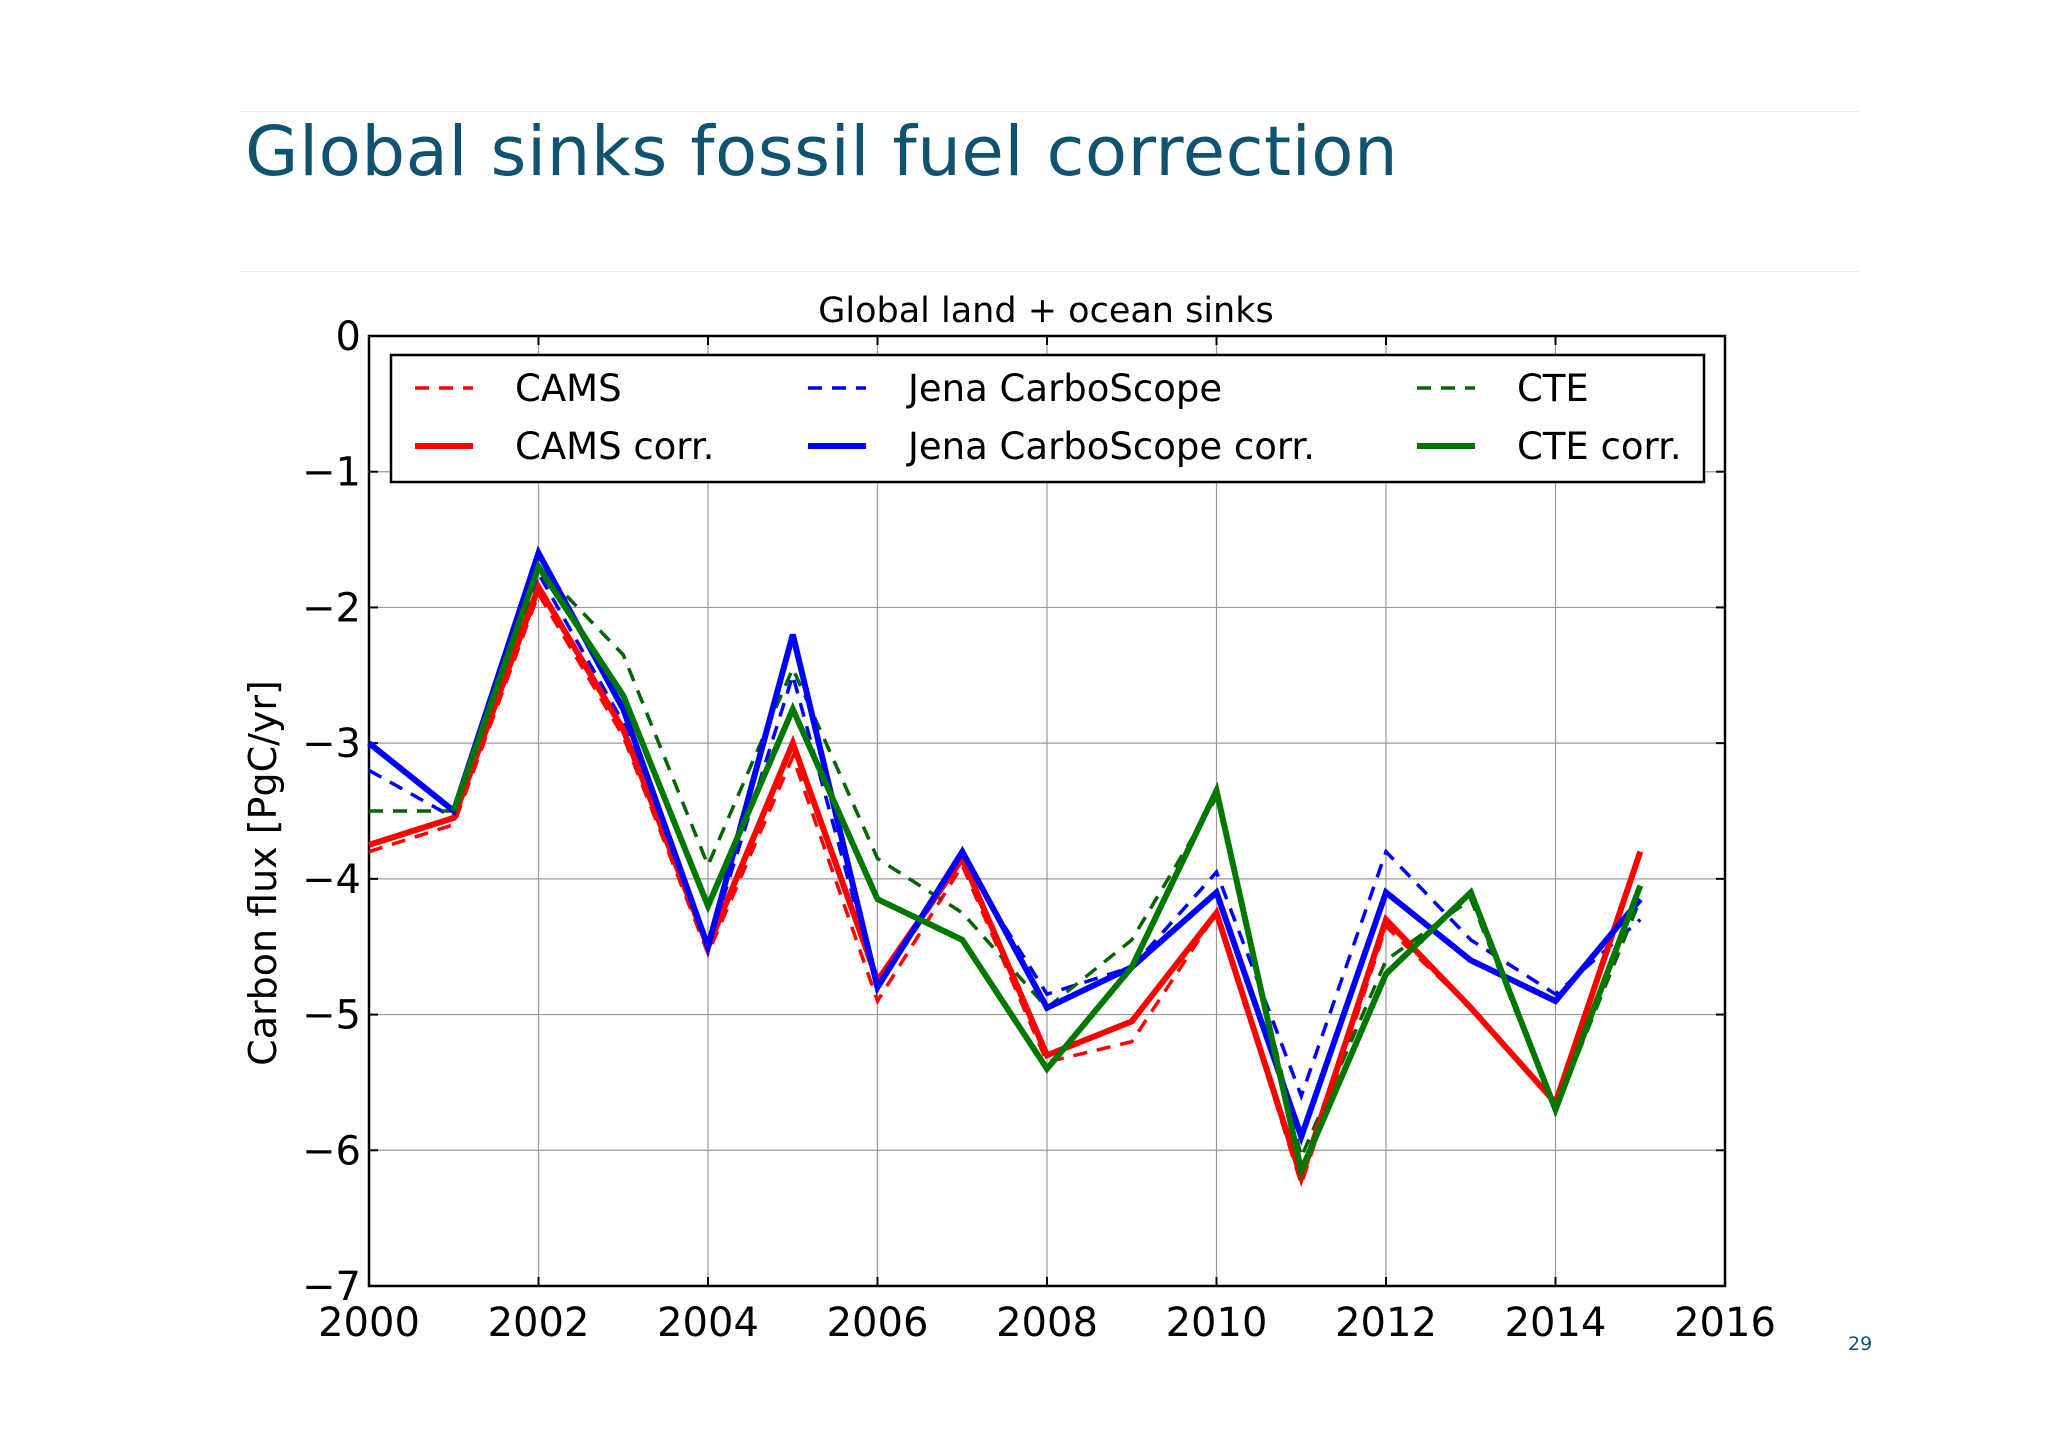  I want to click on x-tick-label: 2012, so click(1386, 1323).